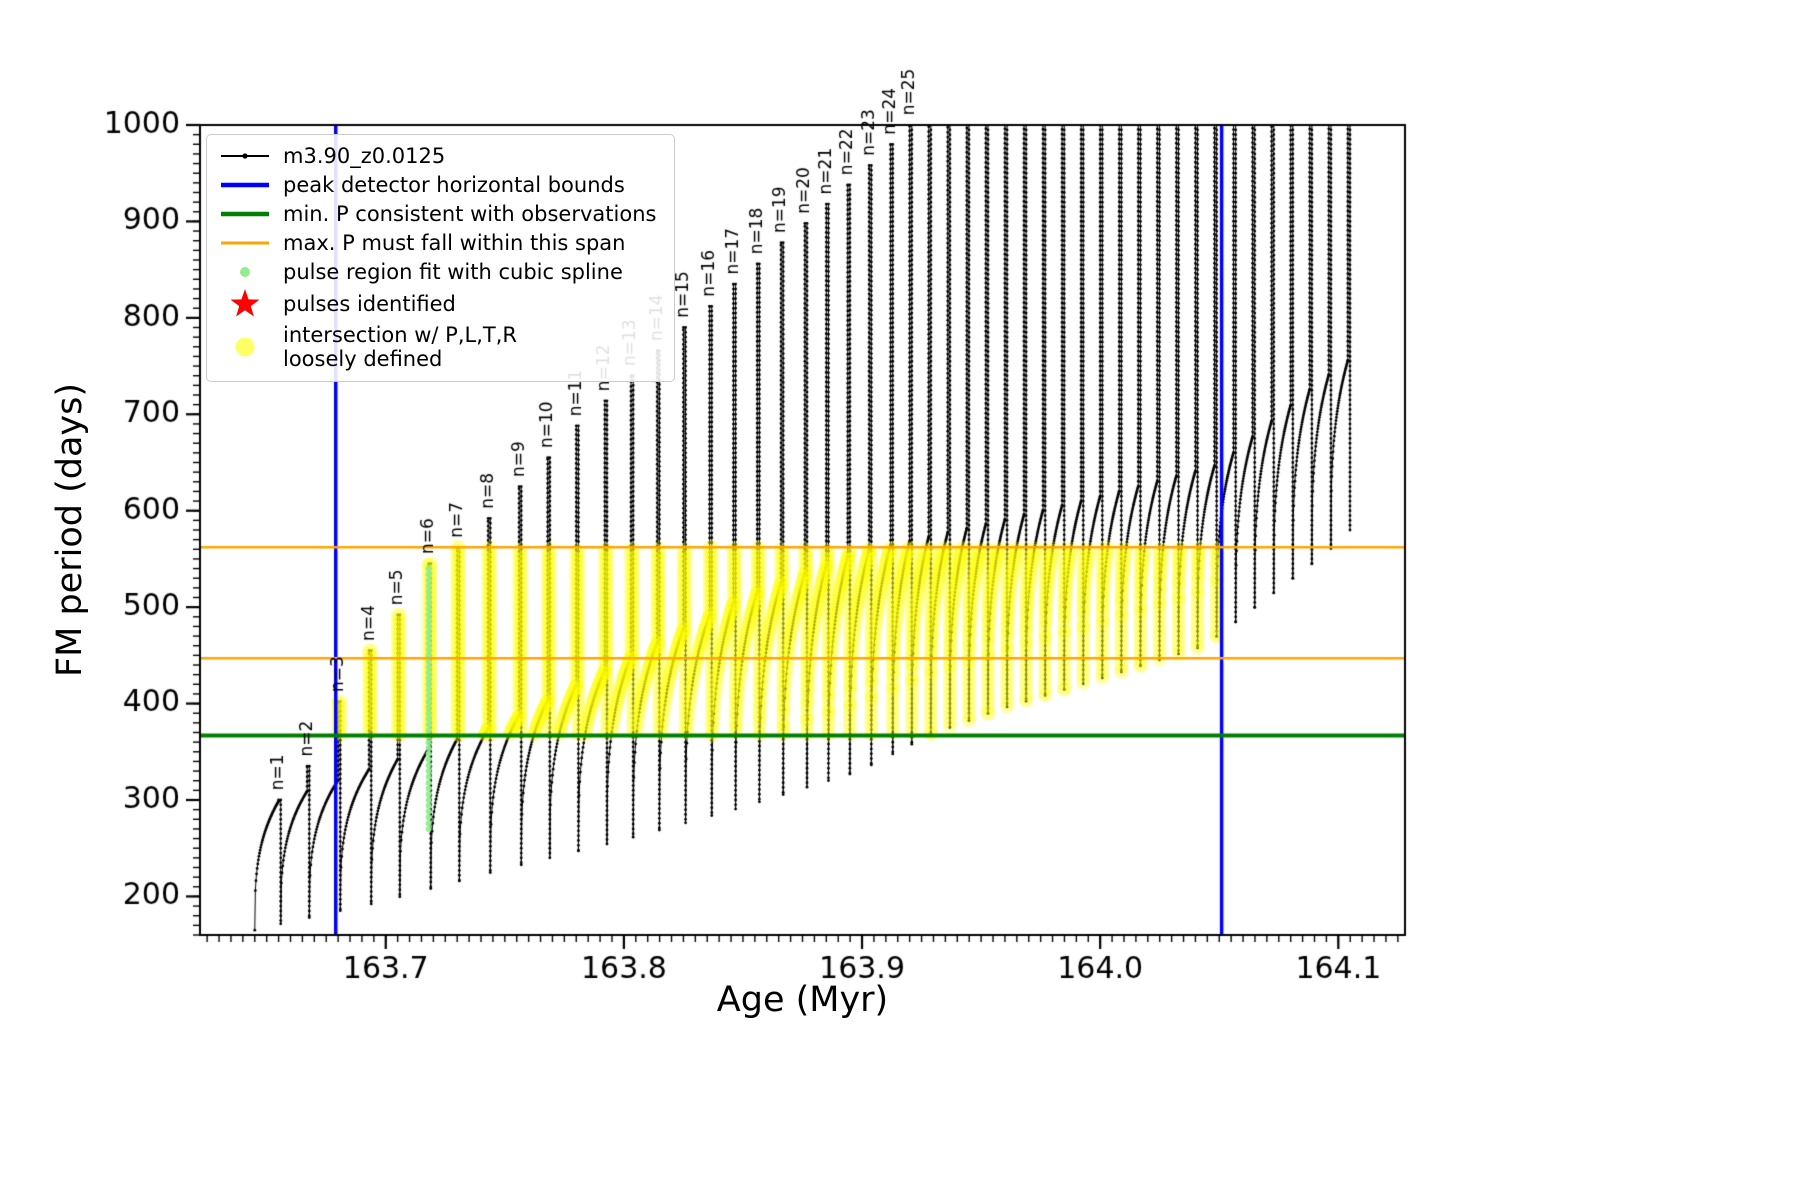 This screenshot has width=1800, height=1200. Describe the element at coordinates (454, 242) in the screenshot. I see `legend-label-hlines-span: max. P must fall within this span` at that location.